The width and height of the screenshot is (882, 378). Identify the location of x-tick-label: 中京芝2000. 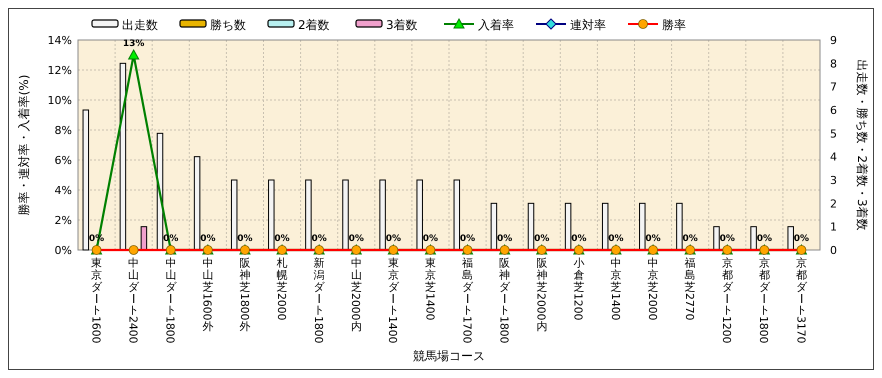
(652, 288).